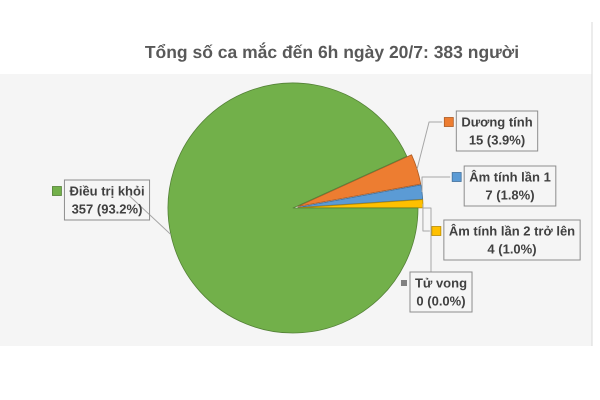 The width and height of the screenshot is (600, 400). What do you see at coordinates (497, 140) in the screenshot?
I see `data-label: 15 (3.9%)` at bounding box center [497, 140].